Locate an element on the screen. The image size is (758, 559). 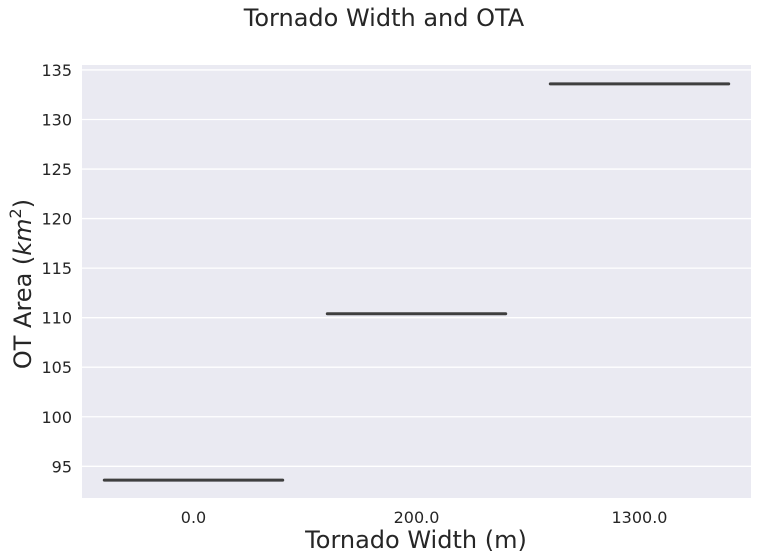
y-axis-title-suffix: ) is located at coordinates (23, 203).